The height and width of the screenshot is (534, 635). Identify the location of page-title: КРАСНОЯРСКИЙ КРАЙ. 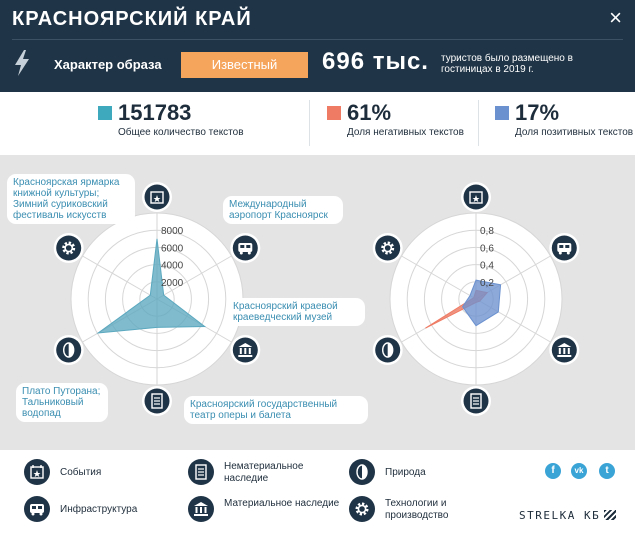
(132, 19).